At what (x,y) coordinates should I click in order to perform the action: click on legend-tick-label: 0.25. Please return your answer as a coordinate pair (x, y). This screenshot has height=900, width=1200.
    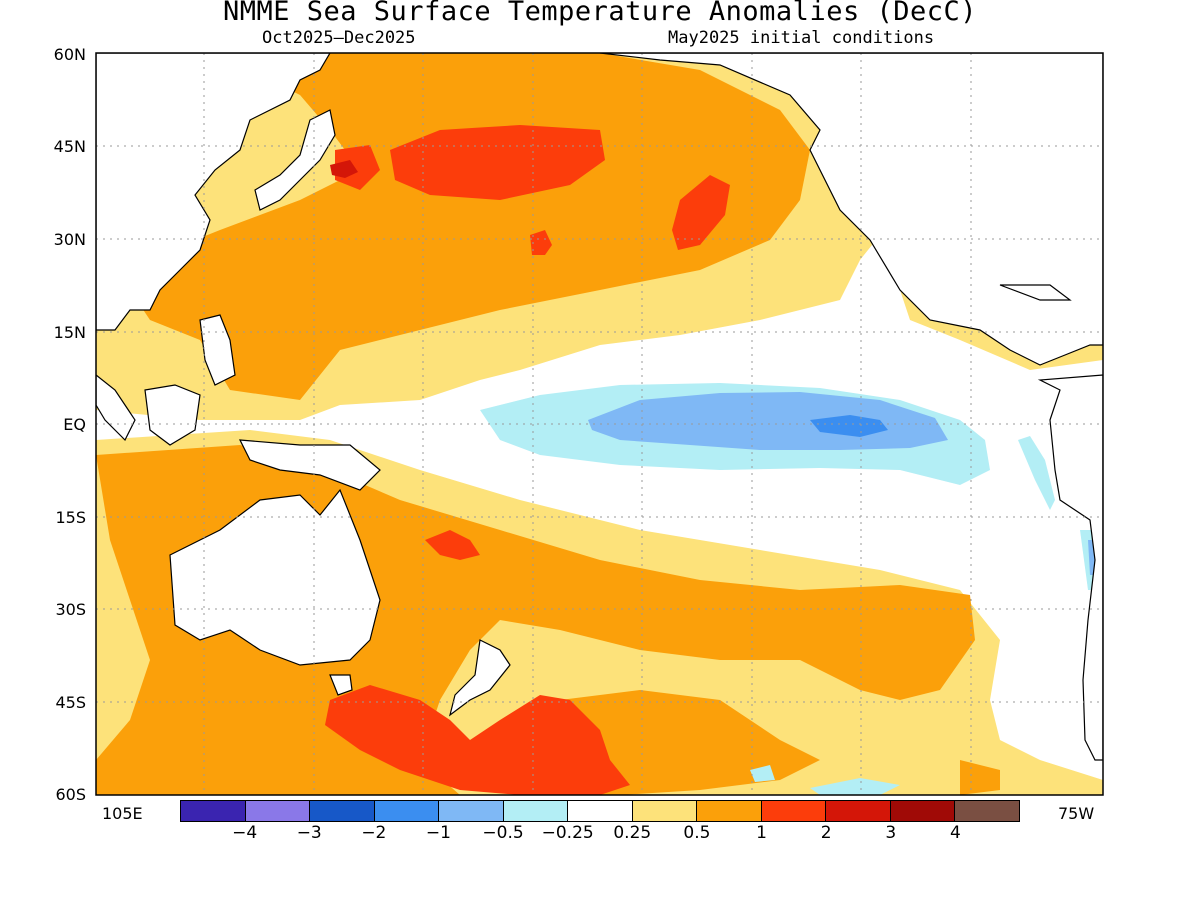
    Looking at the image, I should click on (632, 833).